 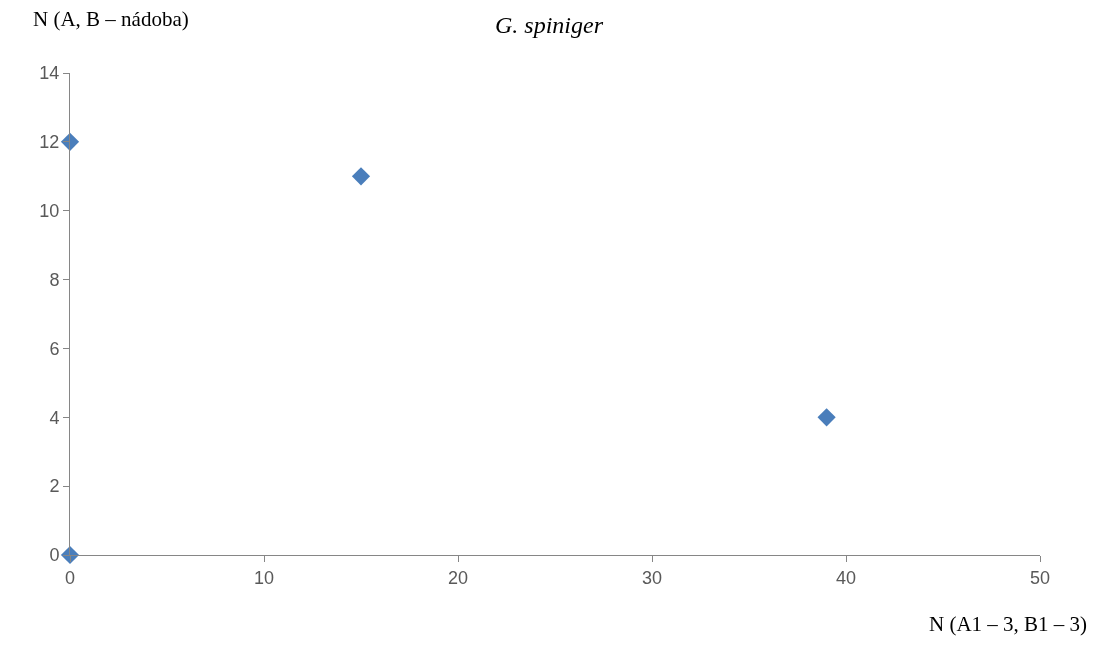 I want to click on chart-title: G. spiniger, so click(x=549, y=25).